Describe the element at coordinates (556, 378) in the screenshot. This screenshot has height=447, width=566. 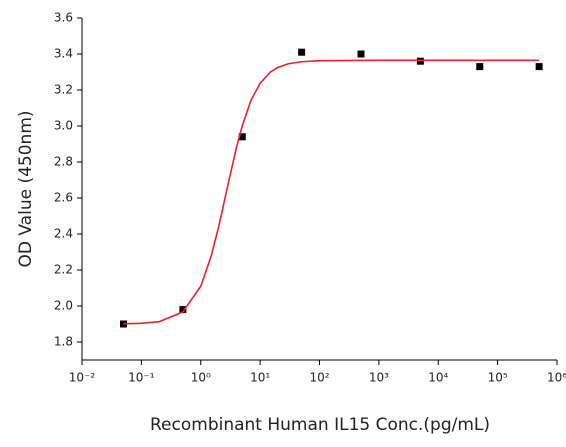
I see `x-tick-label: 10⁶` at that location.